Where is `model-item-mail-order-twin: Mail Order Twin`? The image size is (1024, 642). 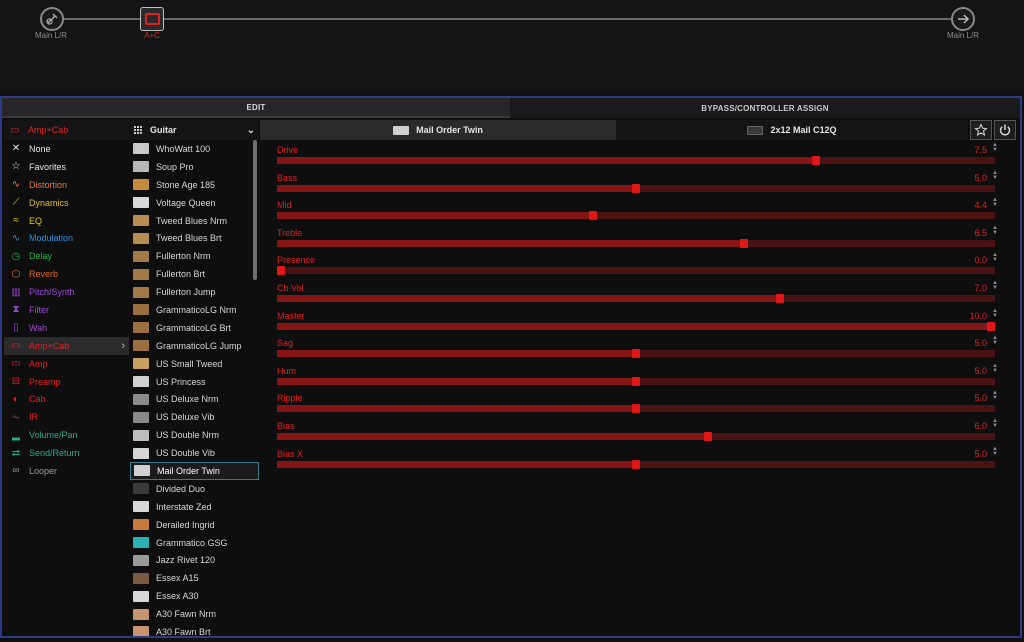 model-item-mail-order-twin: Mail Order Twin is located at coordinates (194, 471).